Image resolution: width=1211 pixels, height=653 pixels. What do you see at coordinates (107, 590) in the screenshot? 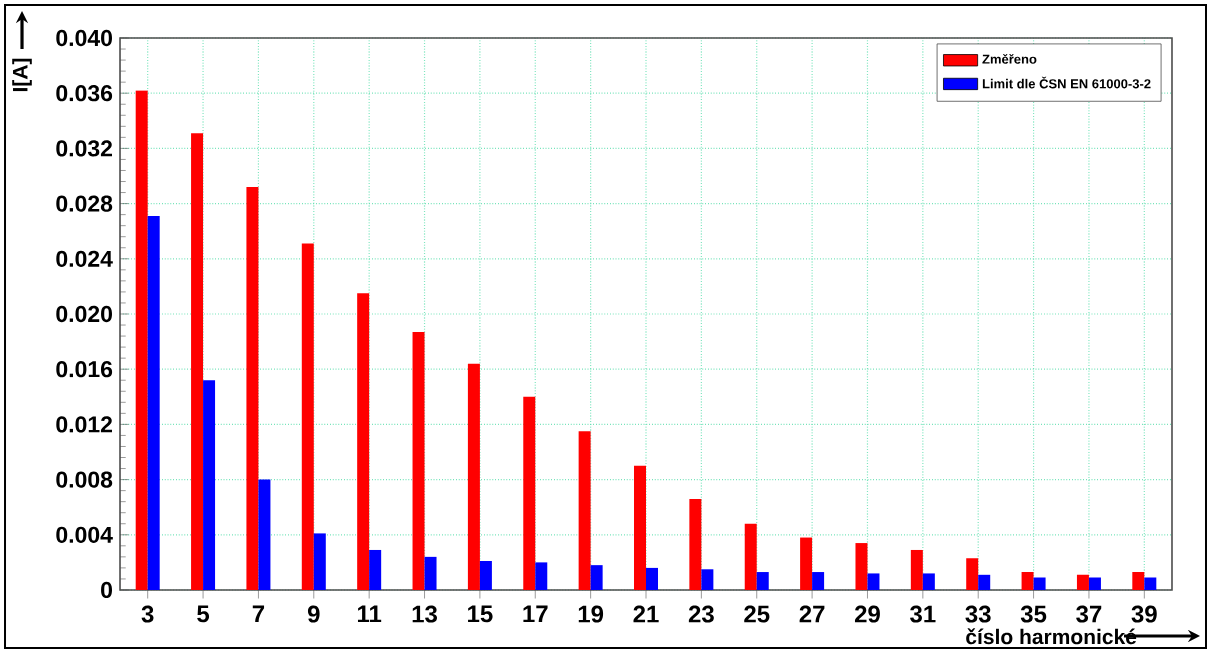
I see `y-tick-label: 0` at bounding box center [107, 590].